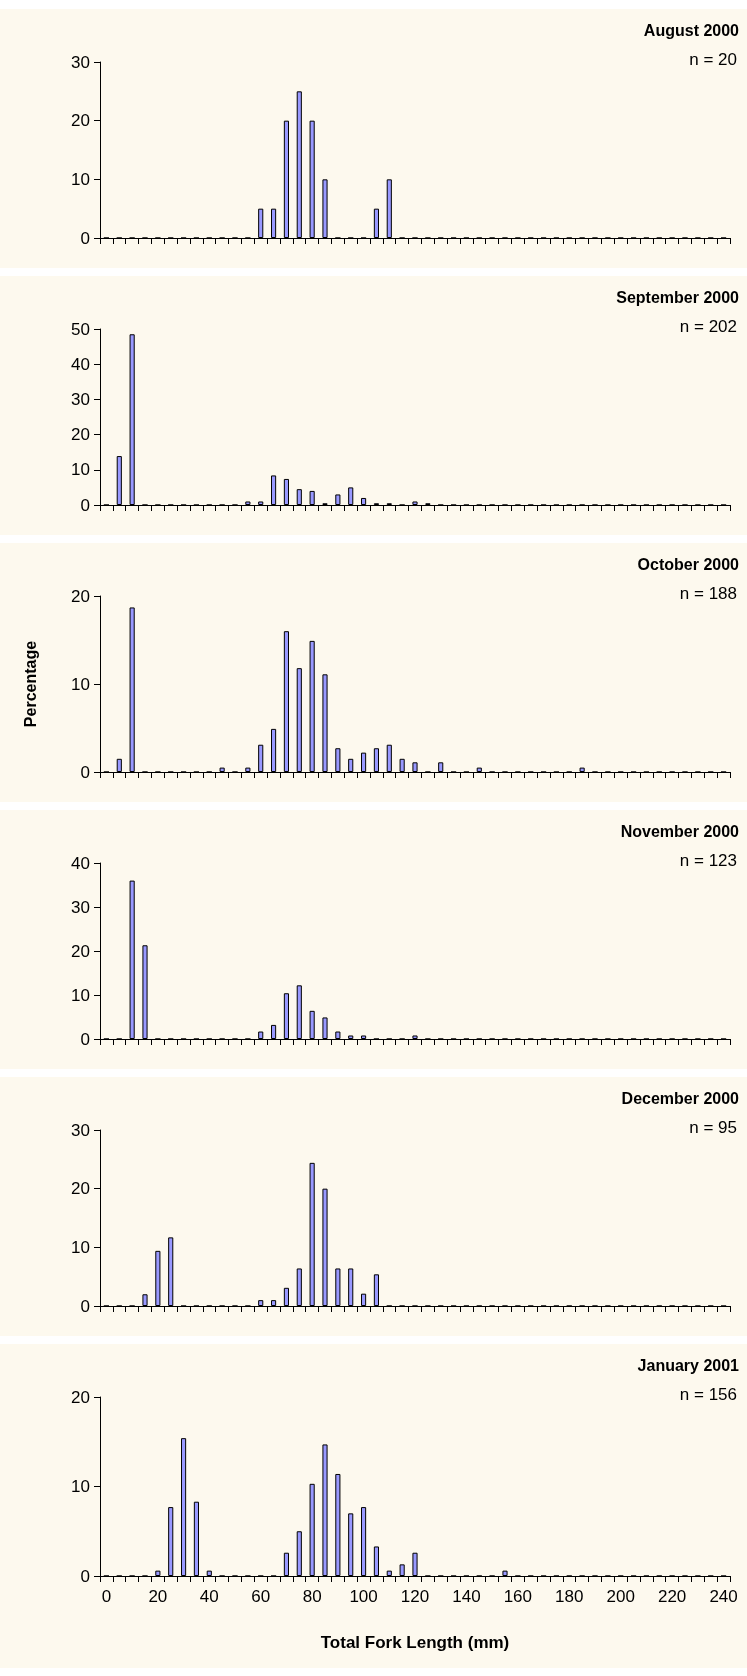 The height and width of the screenshot is (1676, 747). What do you see at coordinates (158, 1596) in the screenshot?
I see `x-tick-label: 20` at bounding box center [158, 1596].